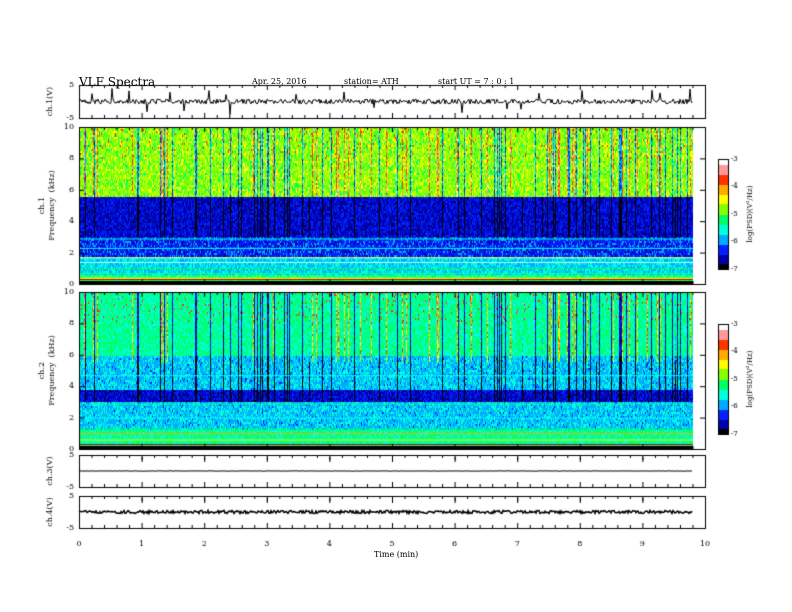 This screenshot has height=612, width=792. Describe the element at coordinates (476, 81) in the screenshot. I see `start-time-label: start UT = 7 : 0 : 1` at that location.